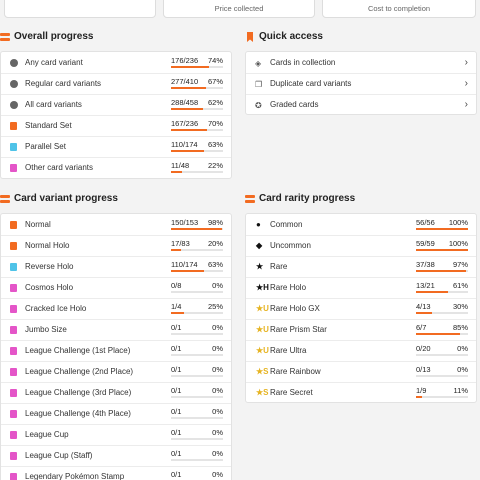 This screenshot has width=480, height=480. I want to click on progress-row: All card variants 288/458 62%, so click(116, 104).